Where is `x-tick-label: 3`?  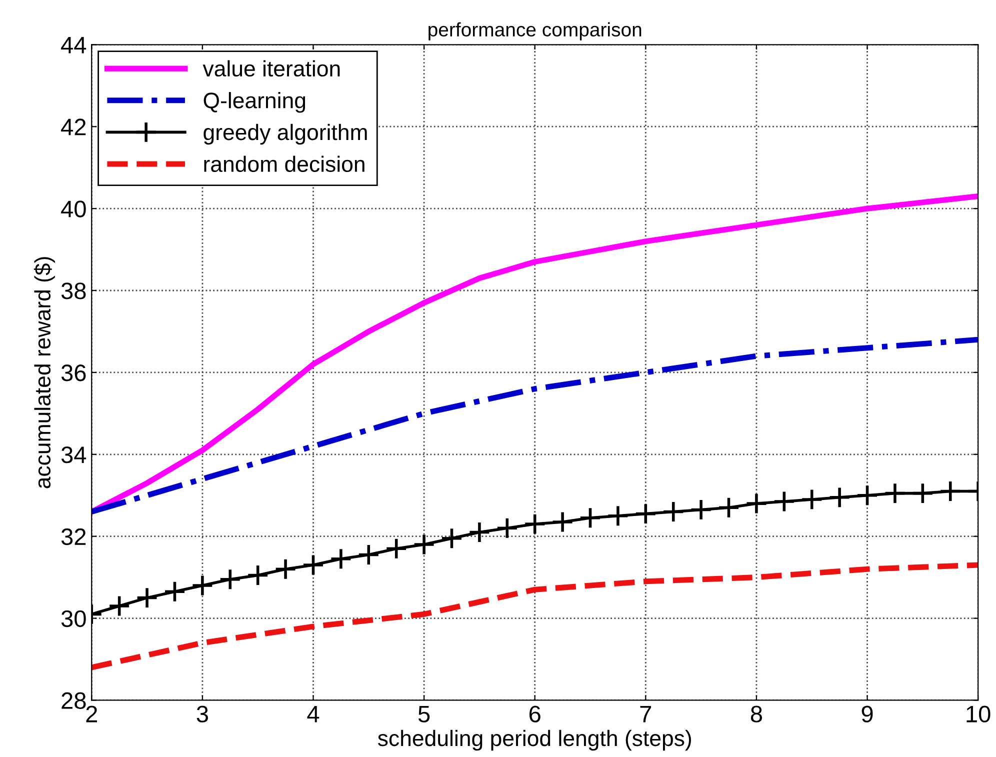
x-tick-label: 3 is located at coordinates (202, 714).